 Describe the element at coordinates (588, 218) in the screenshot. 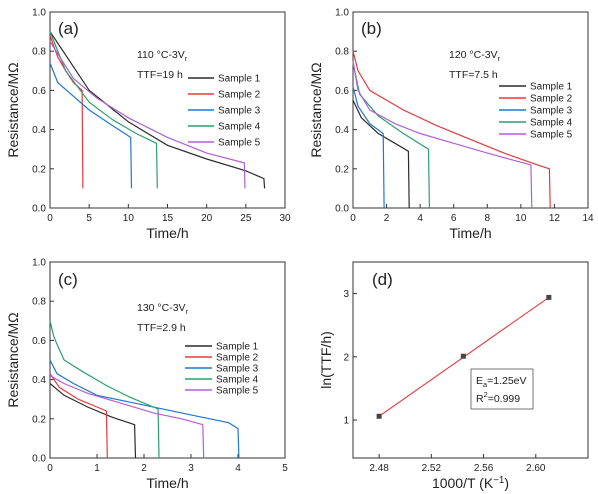

I see `x-tick-label: 14` at that location.